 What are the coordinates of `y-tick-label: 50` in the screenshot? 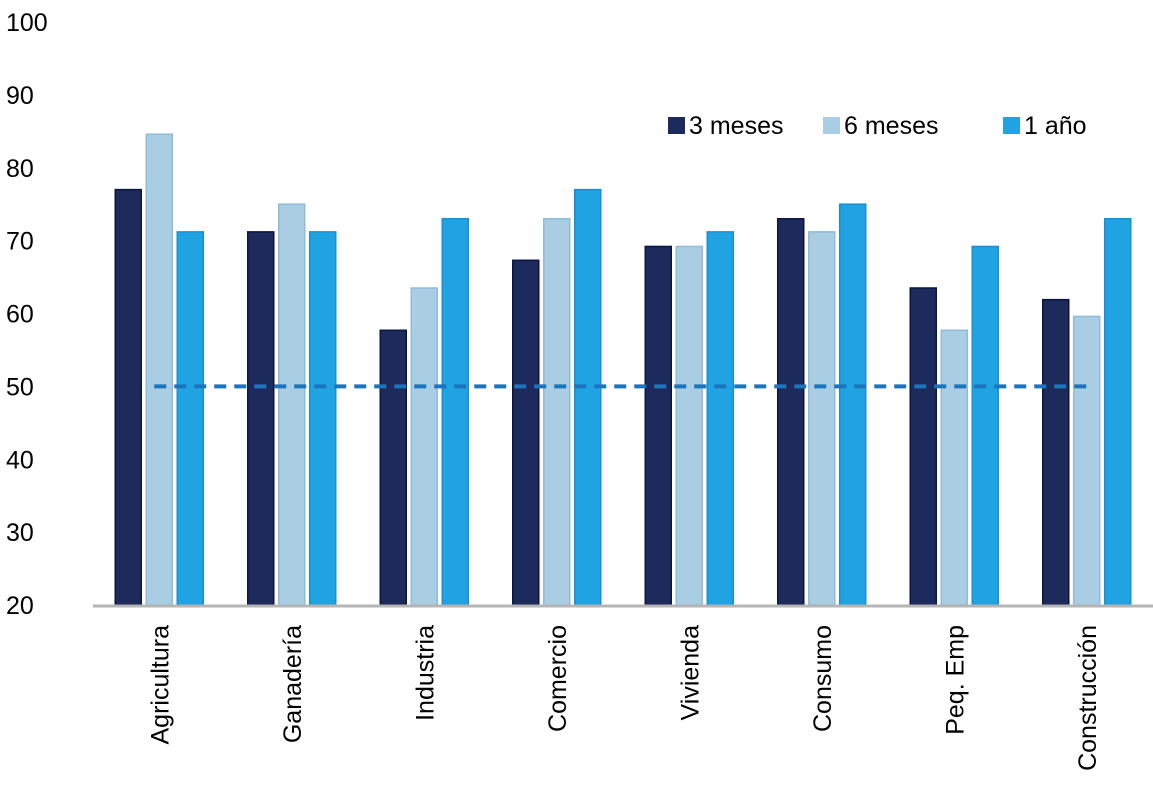 It's located at (20, 387).